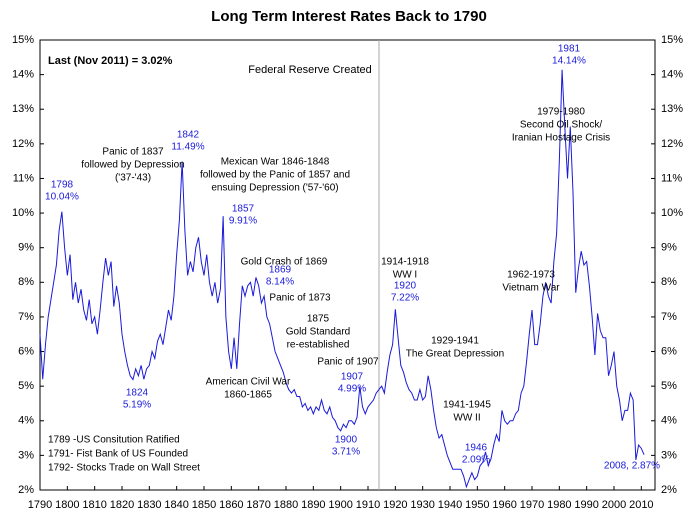 The image size is (699, 516). I want to click on point-label: 5.19%, so click(137, 405).